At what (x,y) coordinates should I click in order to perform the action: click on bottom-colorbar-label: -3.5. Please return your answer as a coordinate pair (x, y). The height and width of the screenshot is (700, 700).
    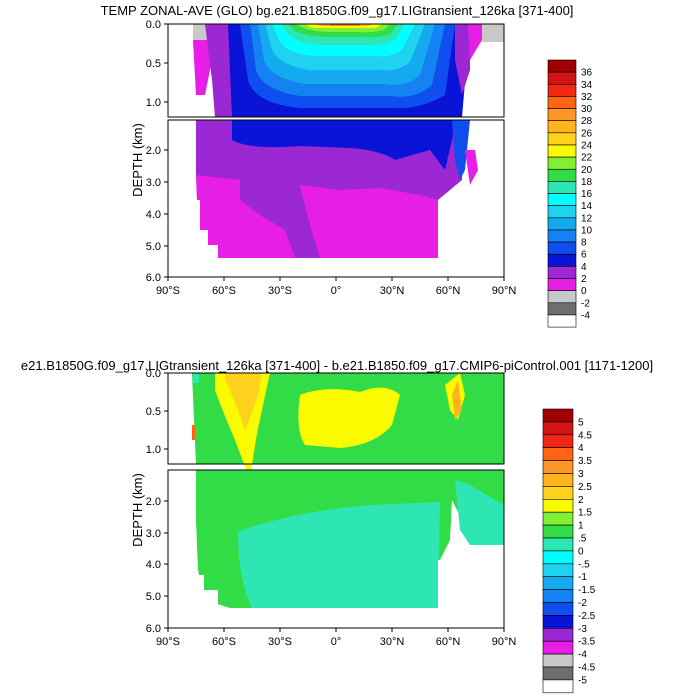
    Looking at the image, I should click on (587, 642).